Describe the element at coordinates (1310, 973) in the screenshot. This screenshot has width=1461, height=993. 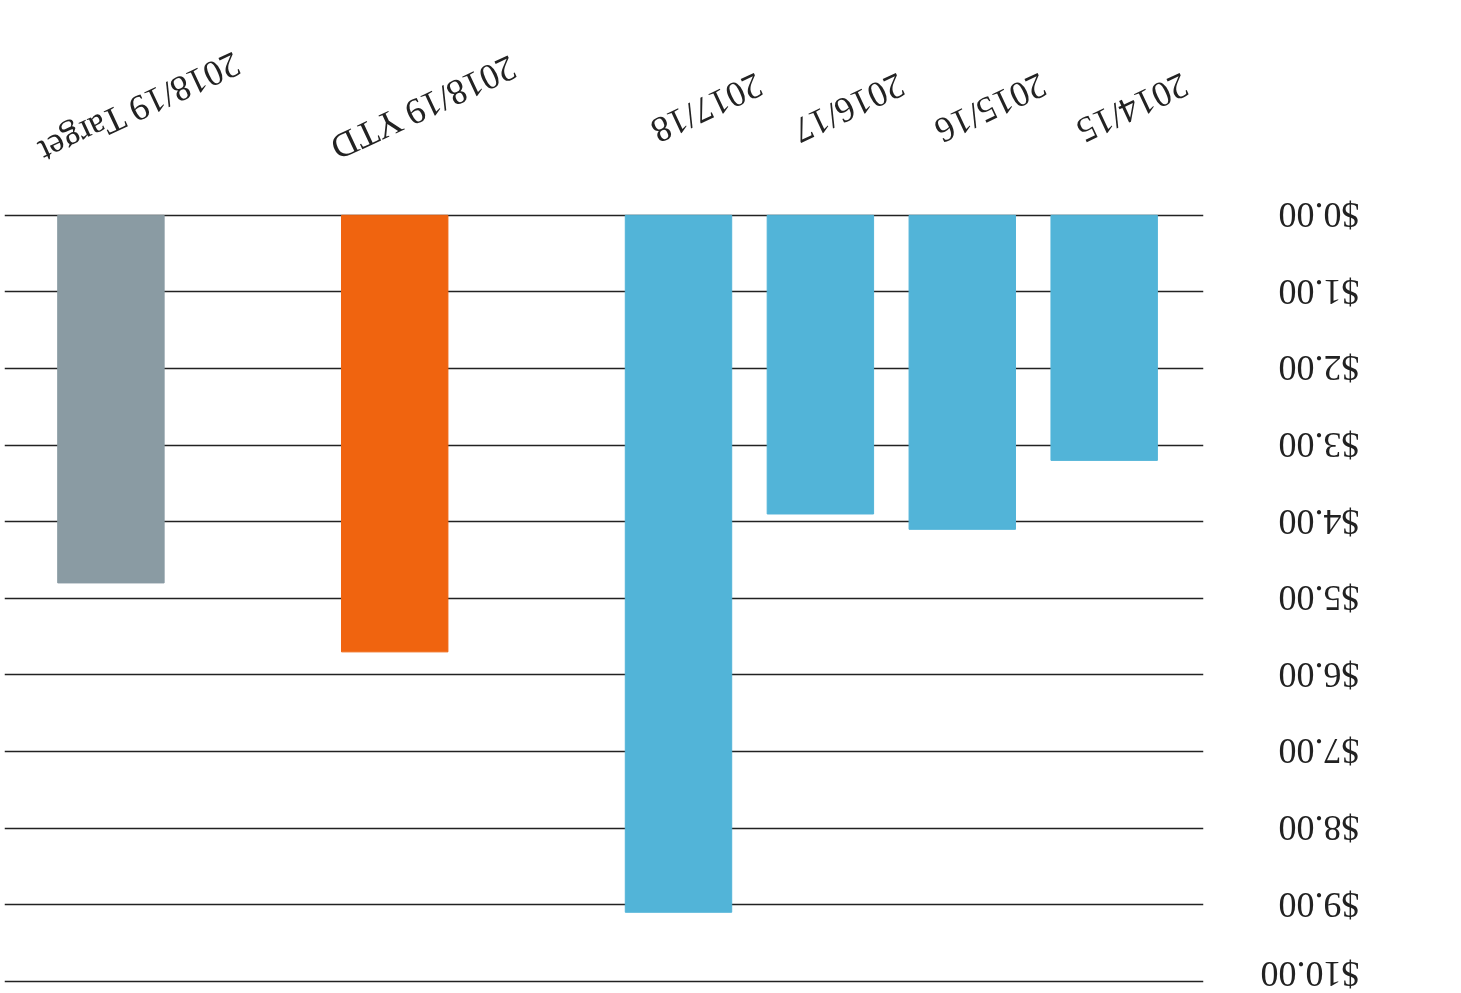
I see `y-tick-label: $10.00` at that location.